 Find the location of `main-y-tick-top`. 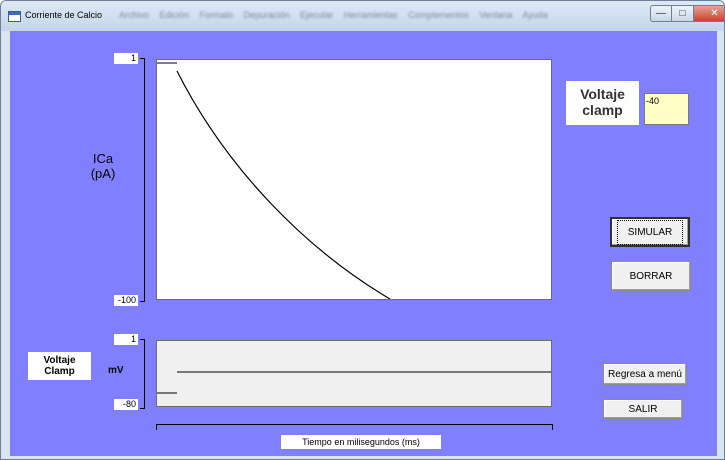

main-y-tick-top is located at coordinates (142, 58).